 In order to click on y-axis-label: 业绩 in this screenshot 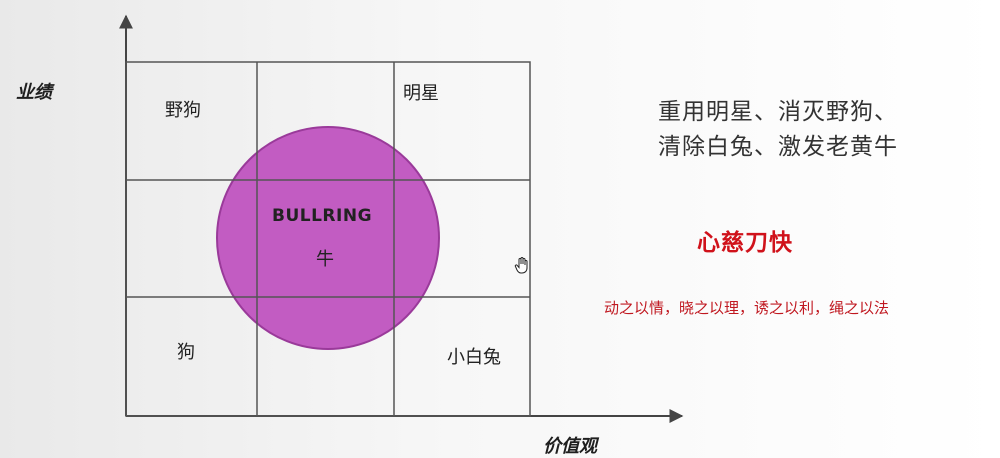, I will do `click(34, 92)`.